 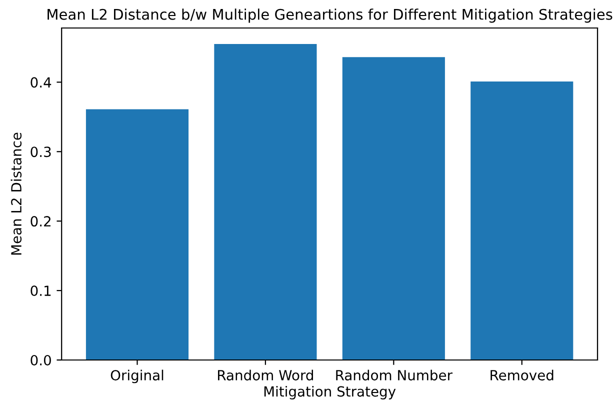 What do you see at coordinates (394, 375) in the screenshot?
I see `x-tick-label: Random Number` at bounding box center [394, 375].